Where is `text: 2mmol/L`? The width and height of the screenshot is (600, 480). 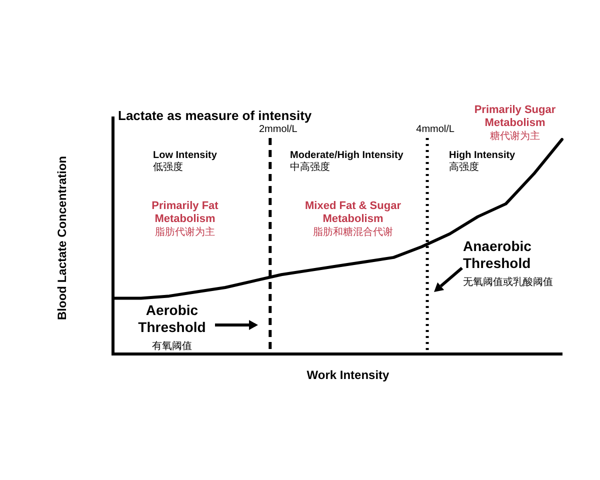 text: 2mmol/L is located at coordinates (278, 129).